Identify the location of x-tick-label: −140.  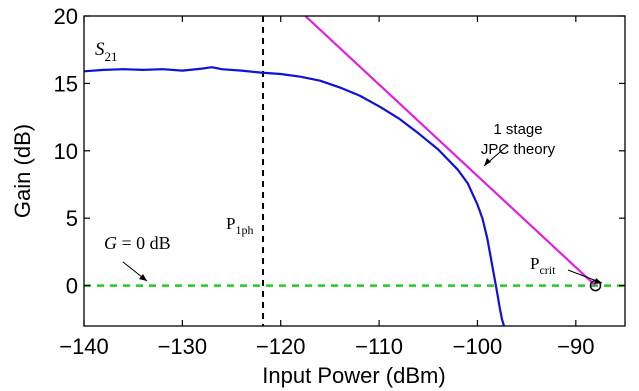
(84, 346).